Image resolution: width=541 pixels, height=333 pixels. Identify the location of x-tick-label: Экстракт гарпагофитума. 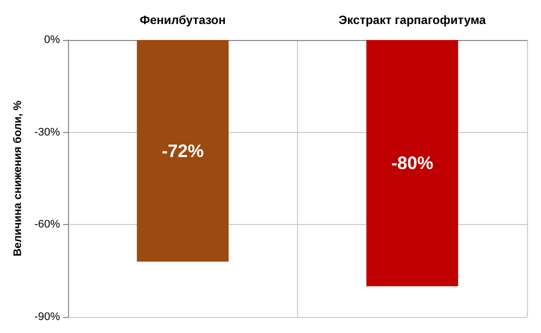
(412, 20).